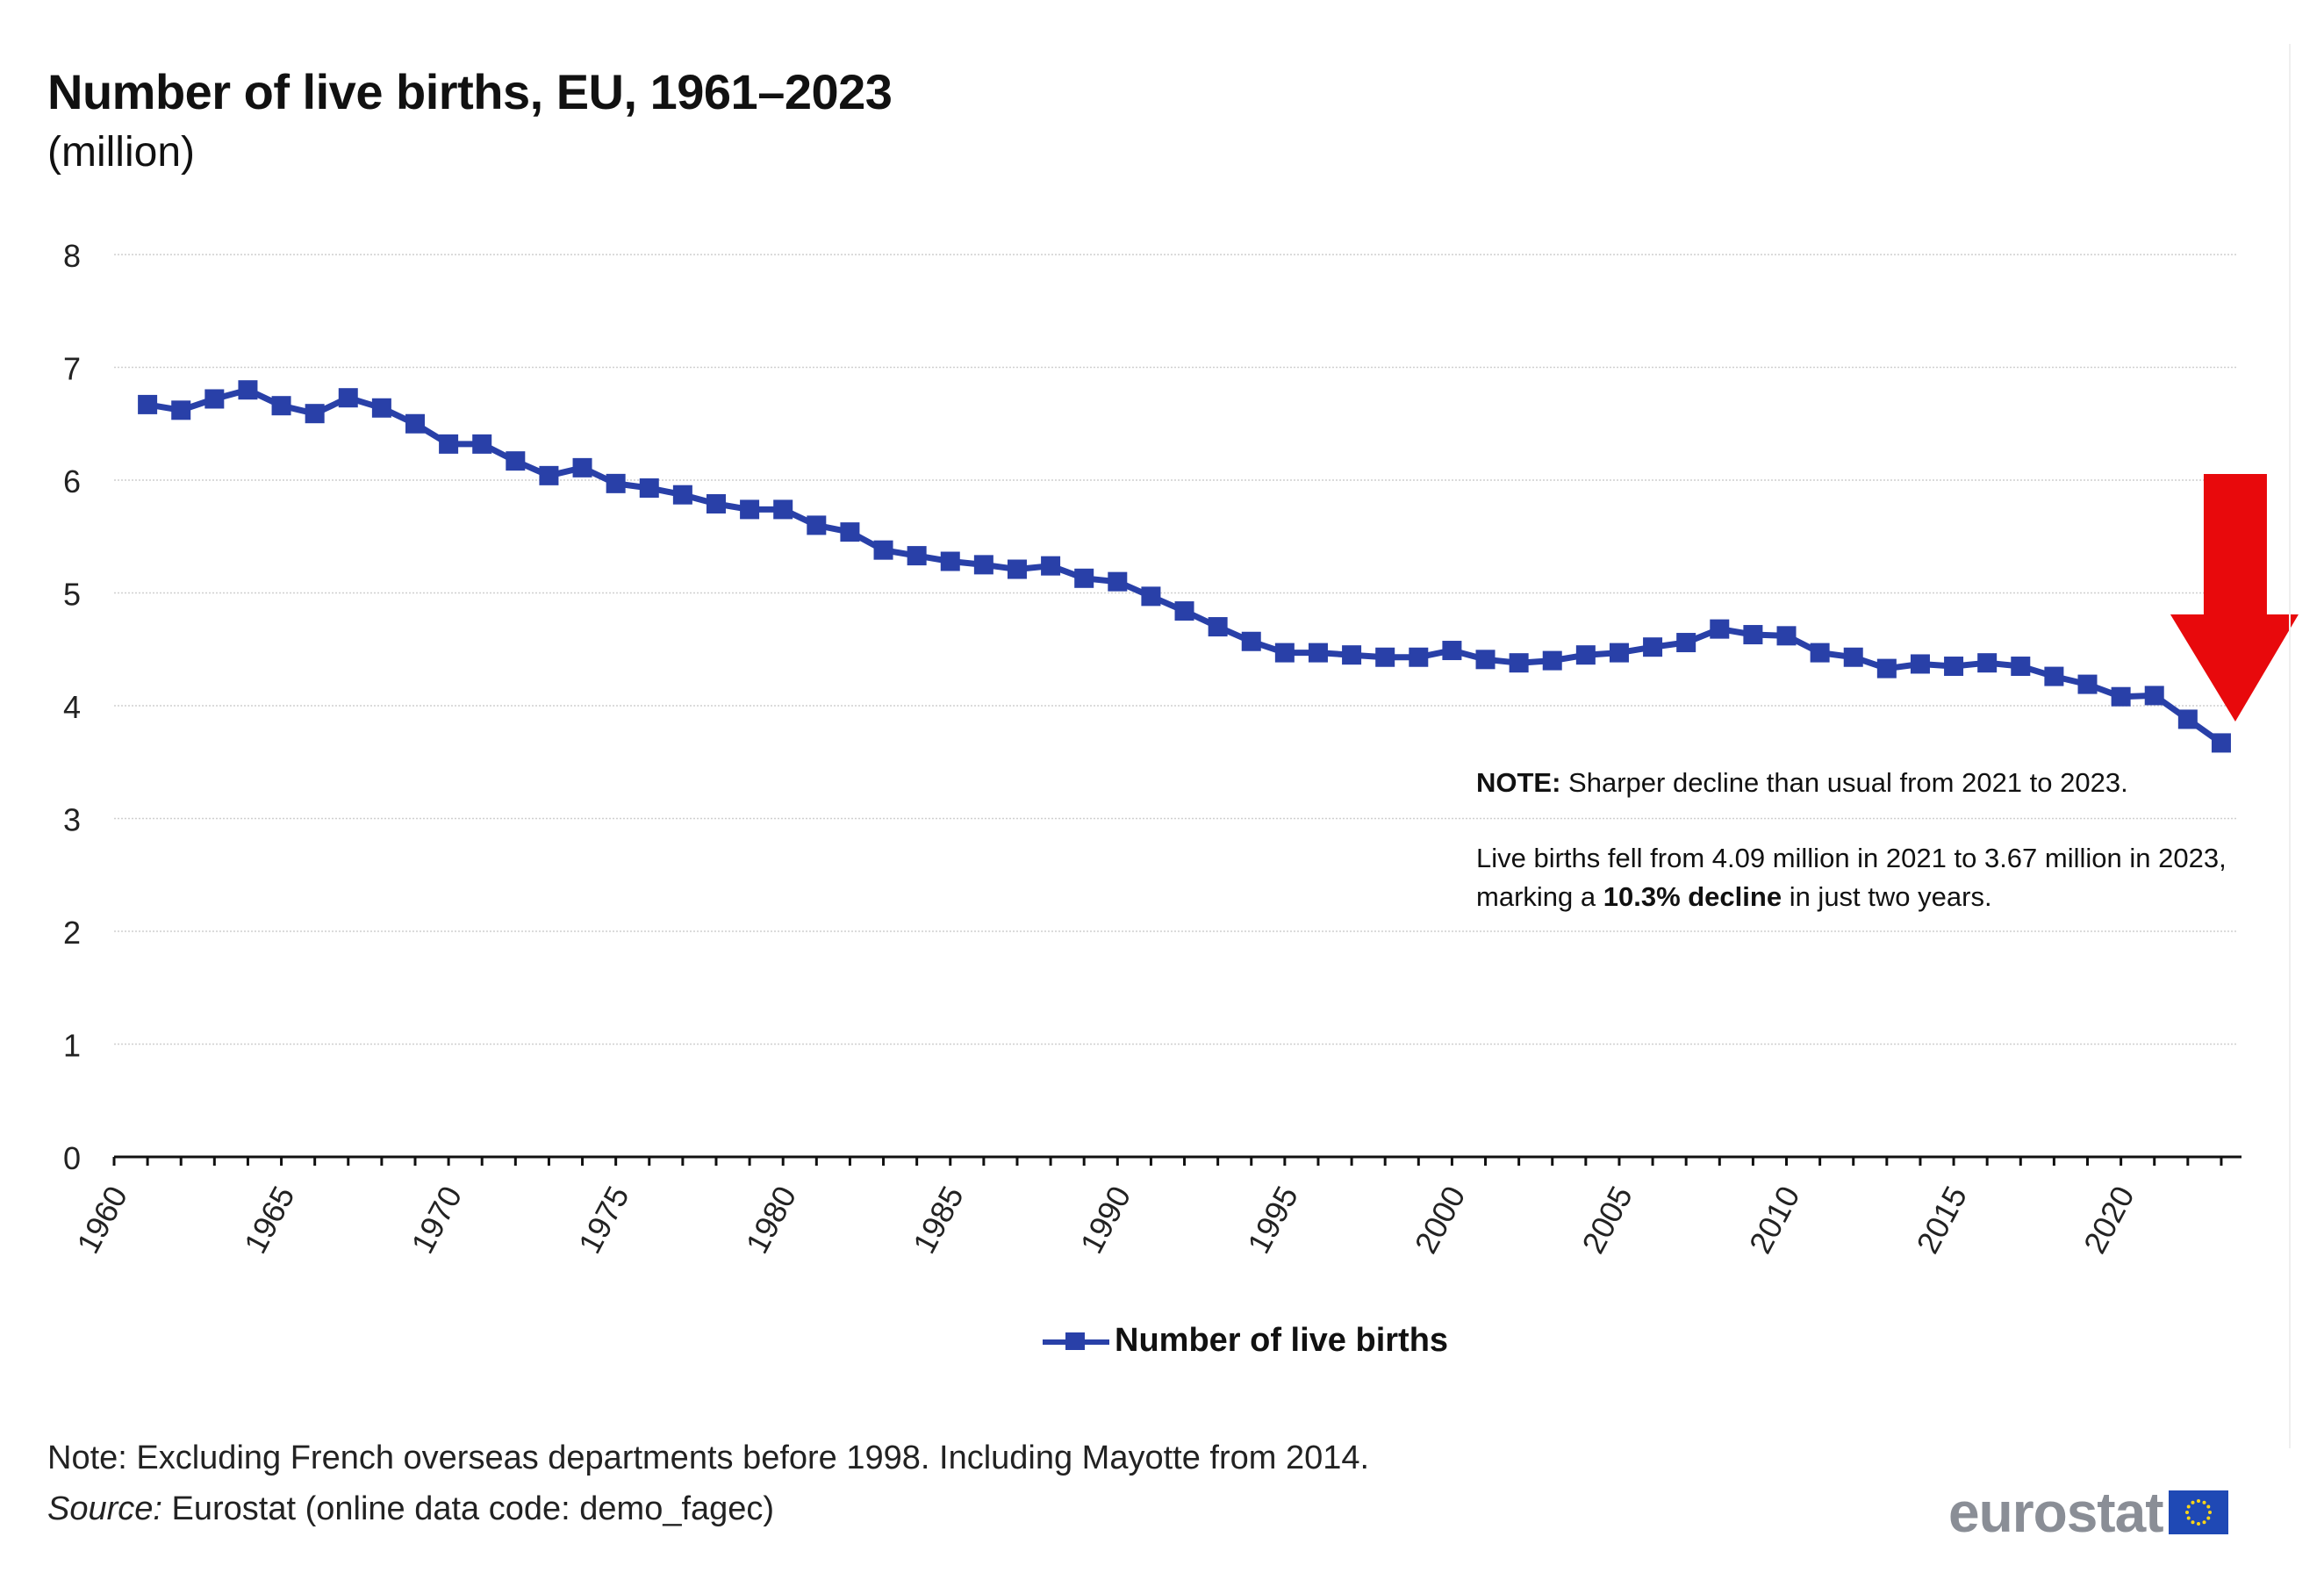  What do you see at coordinates (72, 820) in the screenshot?
I see `y-tick-label: 3` at bounding box center [72, 820].